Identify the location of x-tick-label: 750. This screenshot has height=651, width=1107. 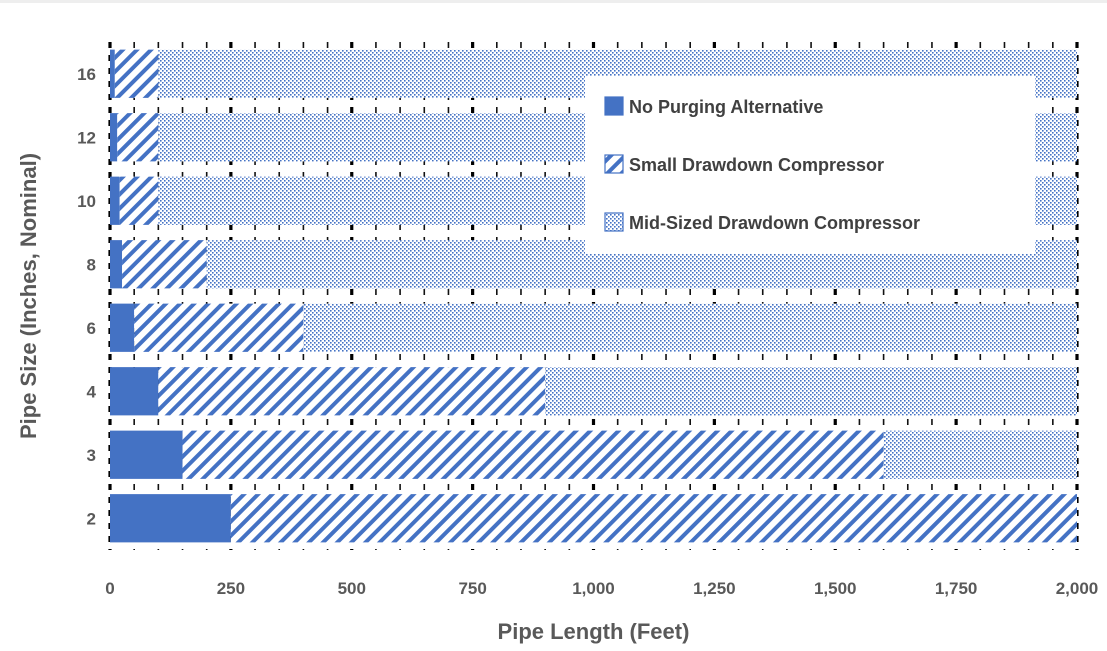
(472, 588).